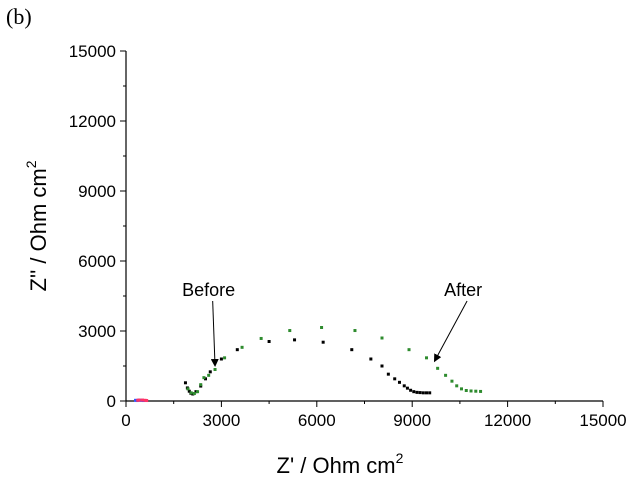 This screenshot has width=633, height=481. Describe the element at coordinates (37, 225) in the screenshot. I see `y-axis-title: Z'' / Ohm cm2` at that location.